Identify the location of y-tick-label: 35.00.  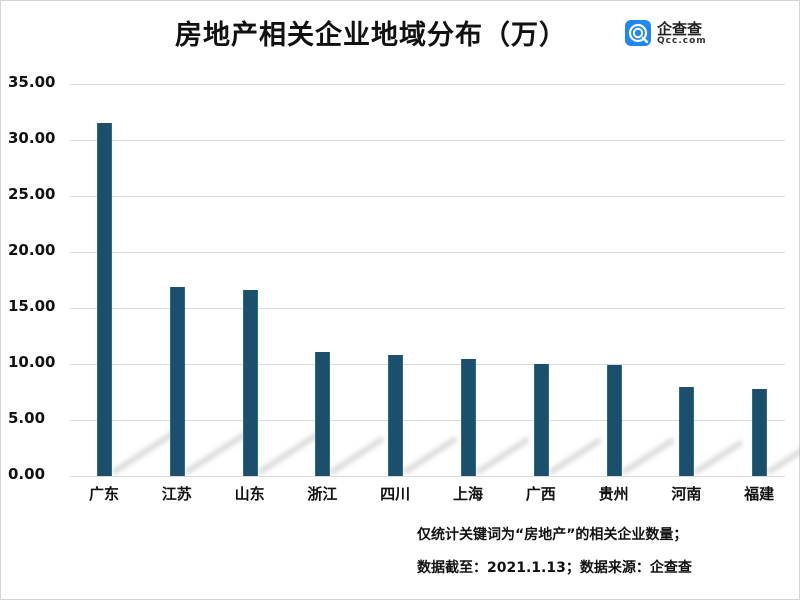
(32, 82).